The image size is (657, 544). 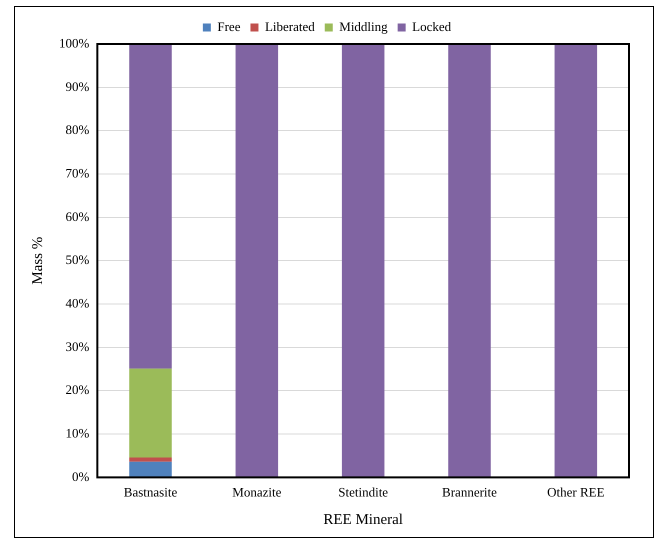 What do you see at coordinates (576, 492) in the screenshot?
I see `x-tick-label: Other REE` at bounding box center [576, 492].